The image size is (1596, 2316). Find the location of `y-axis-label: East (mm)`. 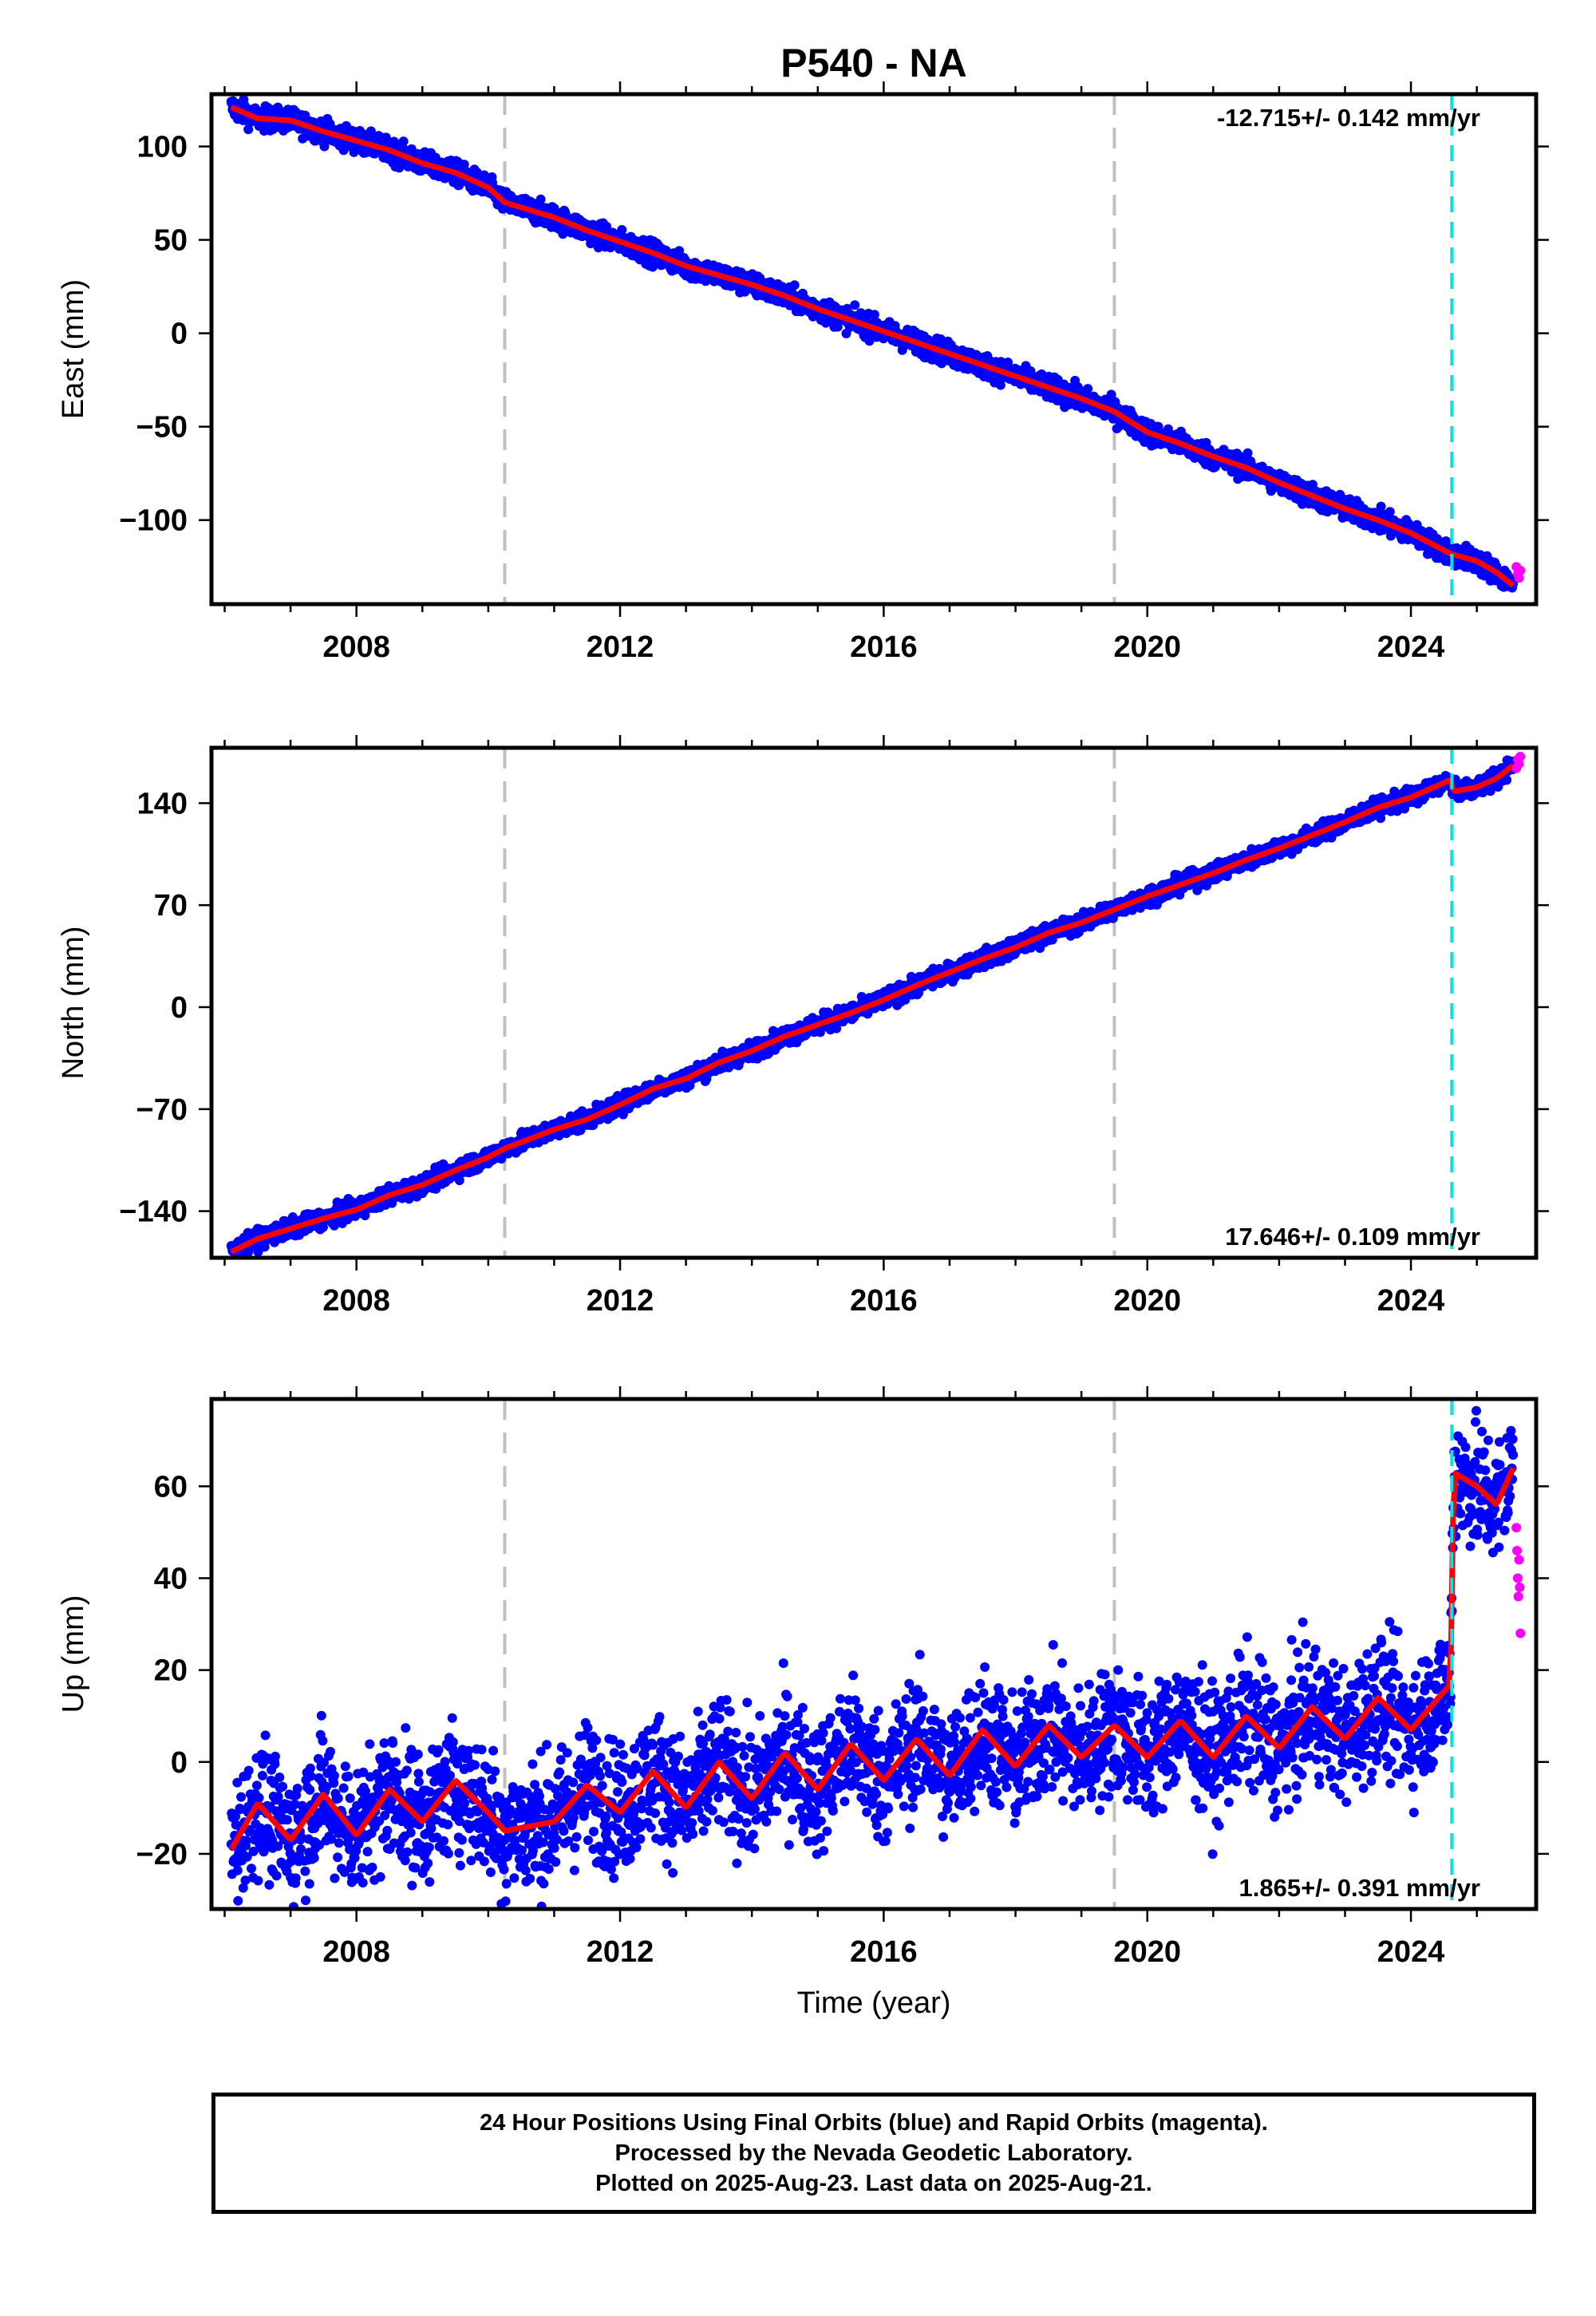

y-axis-label: East (mm) is located at coordinates (73, 349).